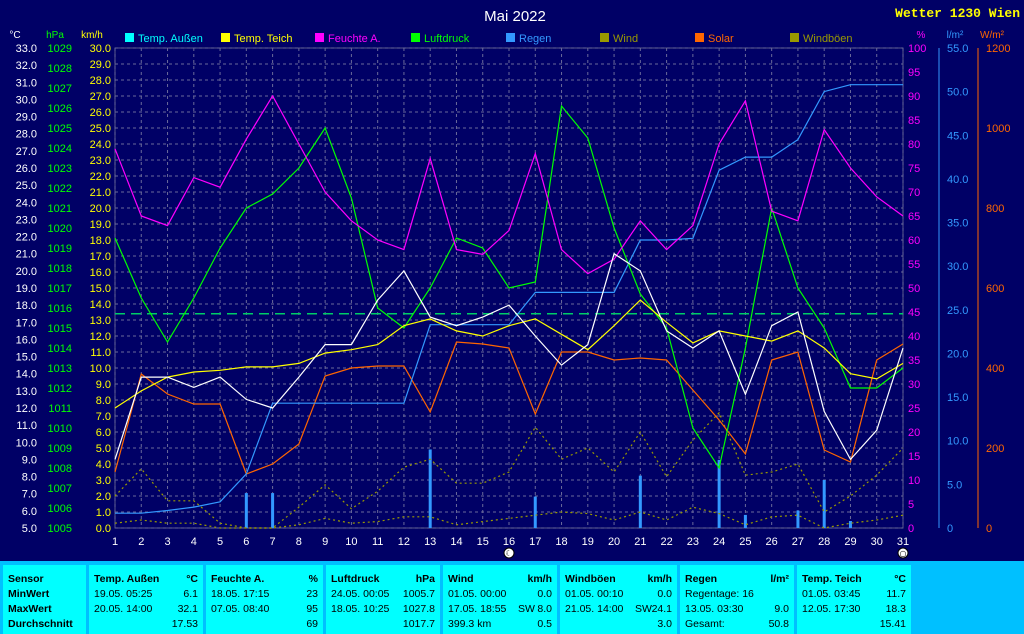 The height and width of the screenshot is (634, 1024). Describe the element at coordinates (957, 311) in the screenshot. I see `y-tick-label-rain: 25.0` at that location.